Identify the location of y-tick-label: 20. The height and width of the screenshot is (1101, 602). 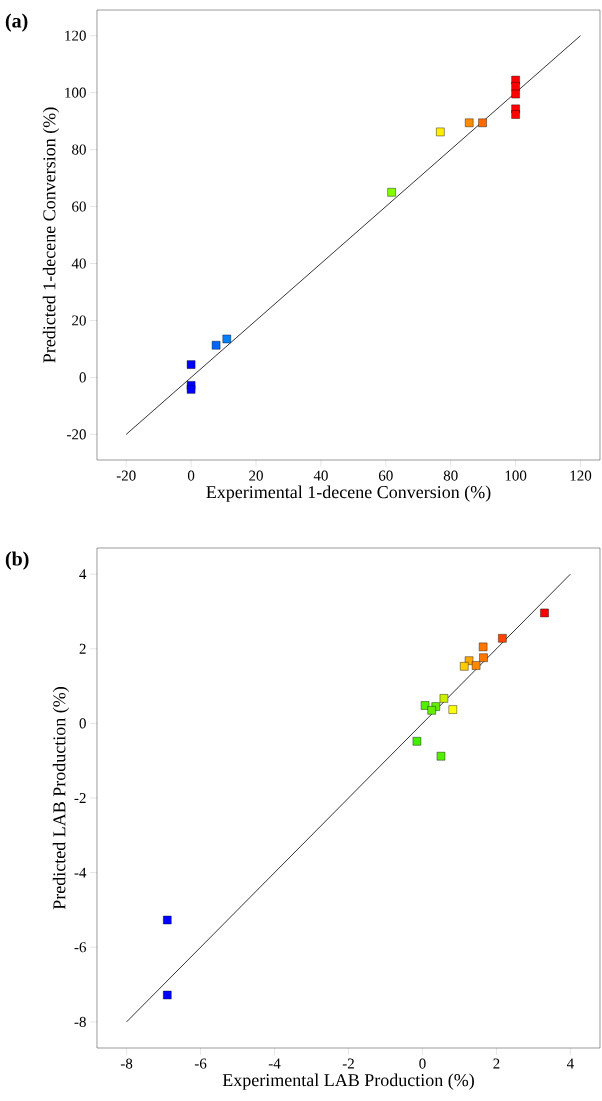
(79, 320).